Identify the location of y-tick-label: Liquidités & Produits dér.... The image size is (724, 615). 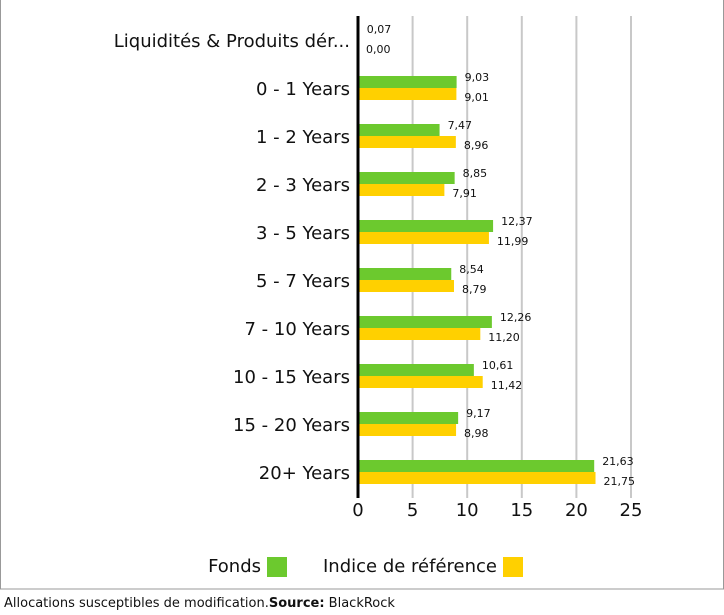
(232, 41).